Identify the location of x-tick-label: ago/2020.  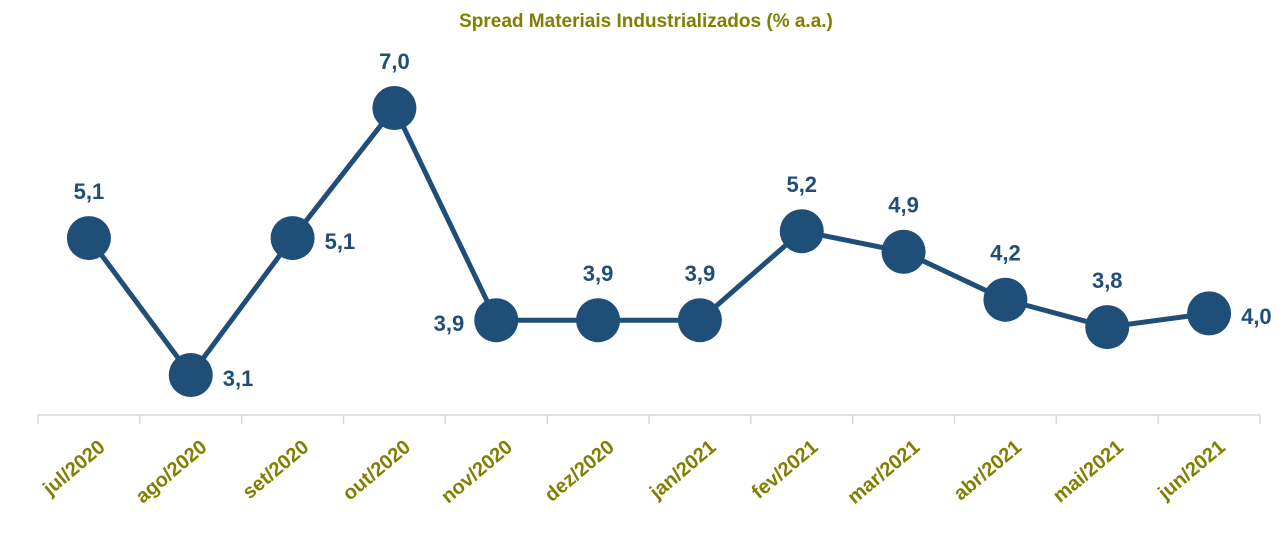
(172, 472).